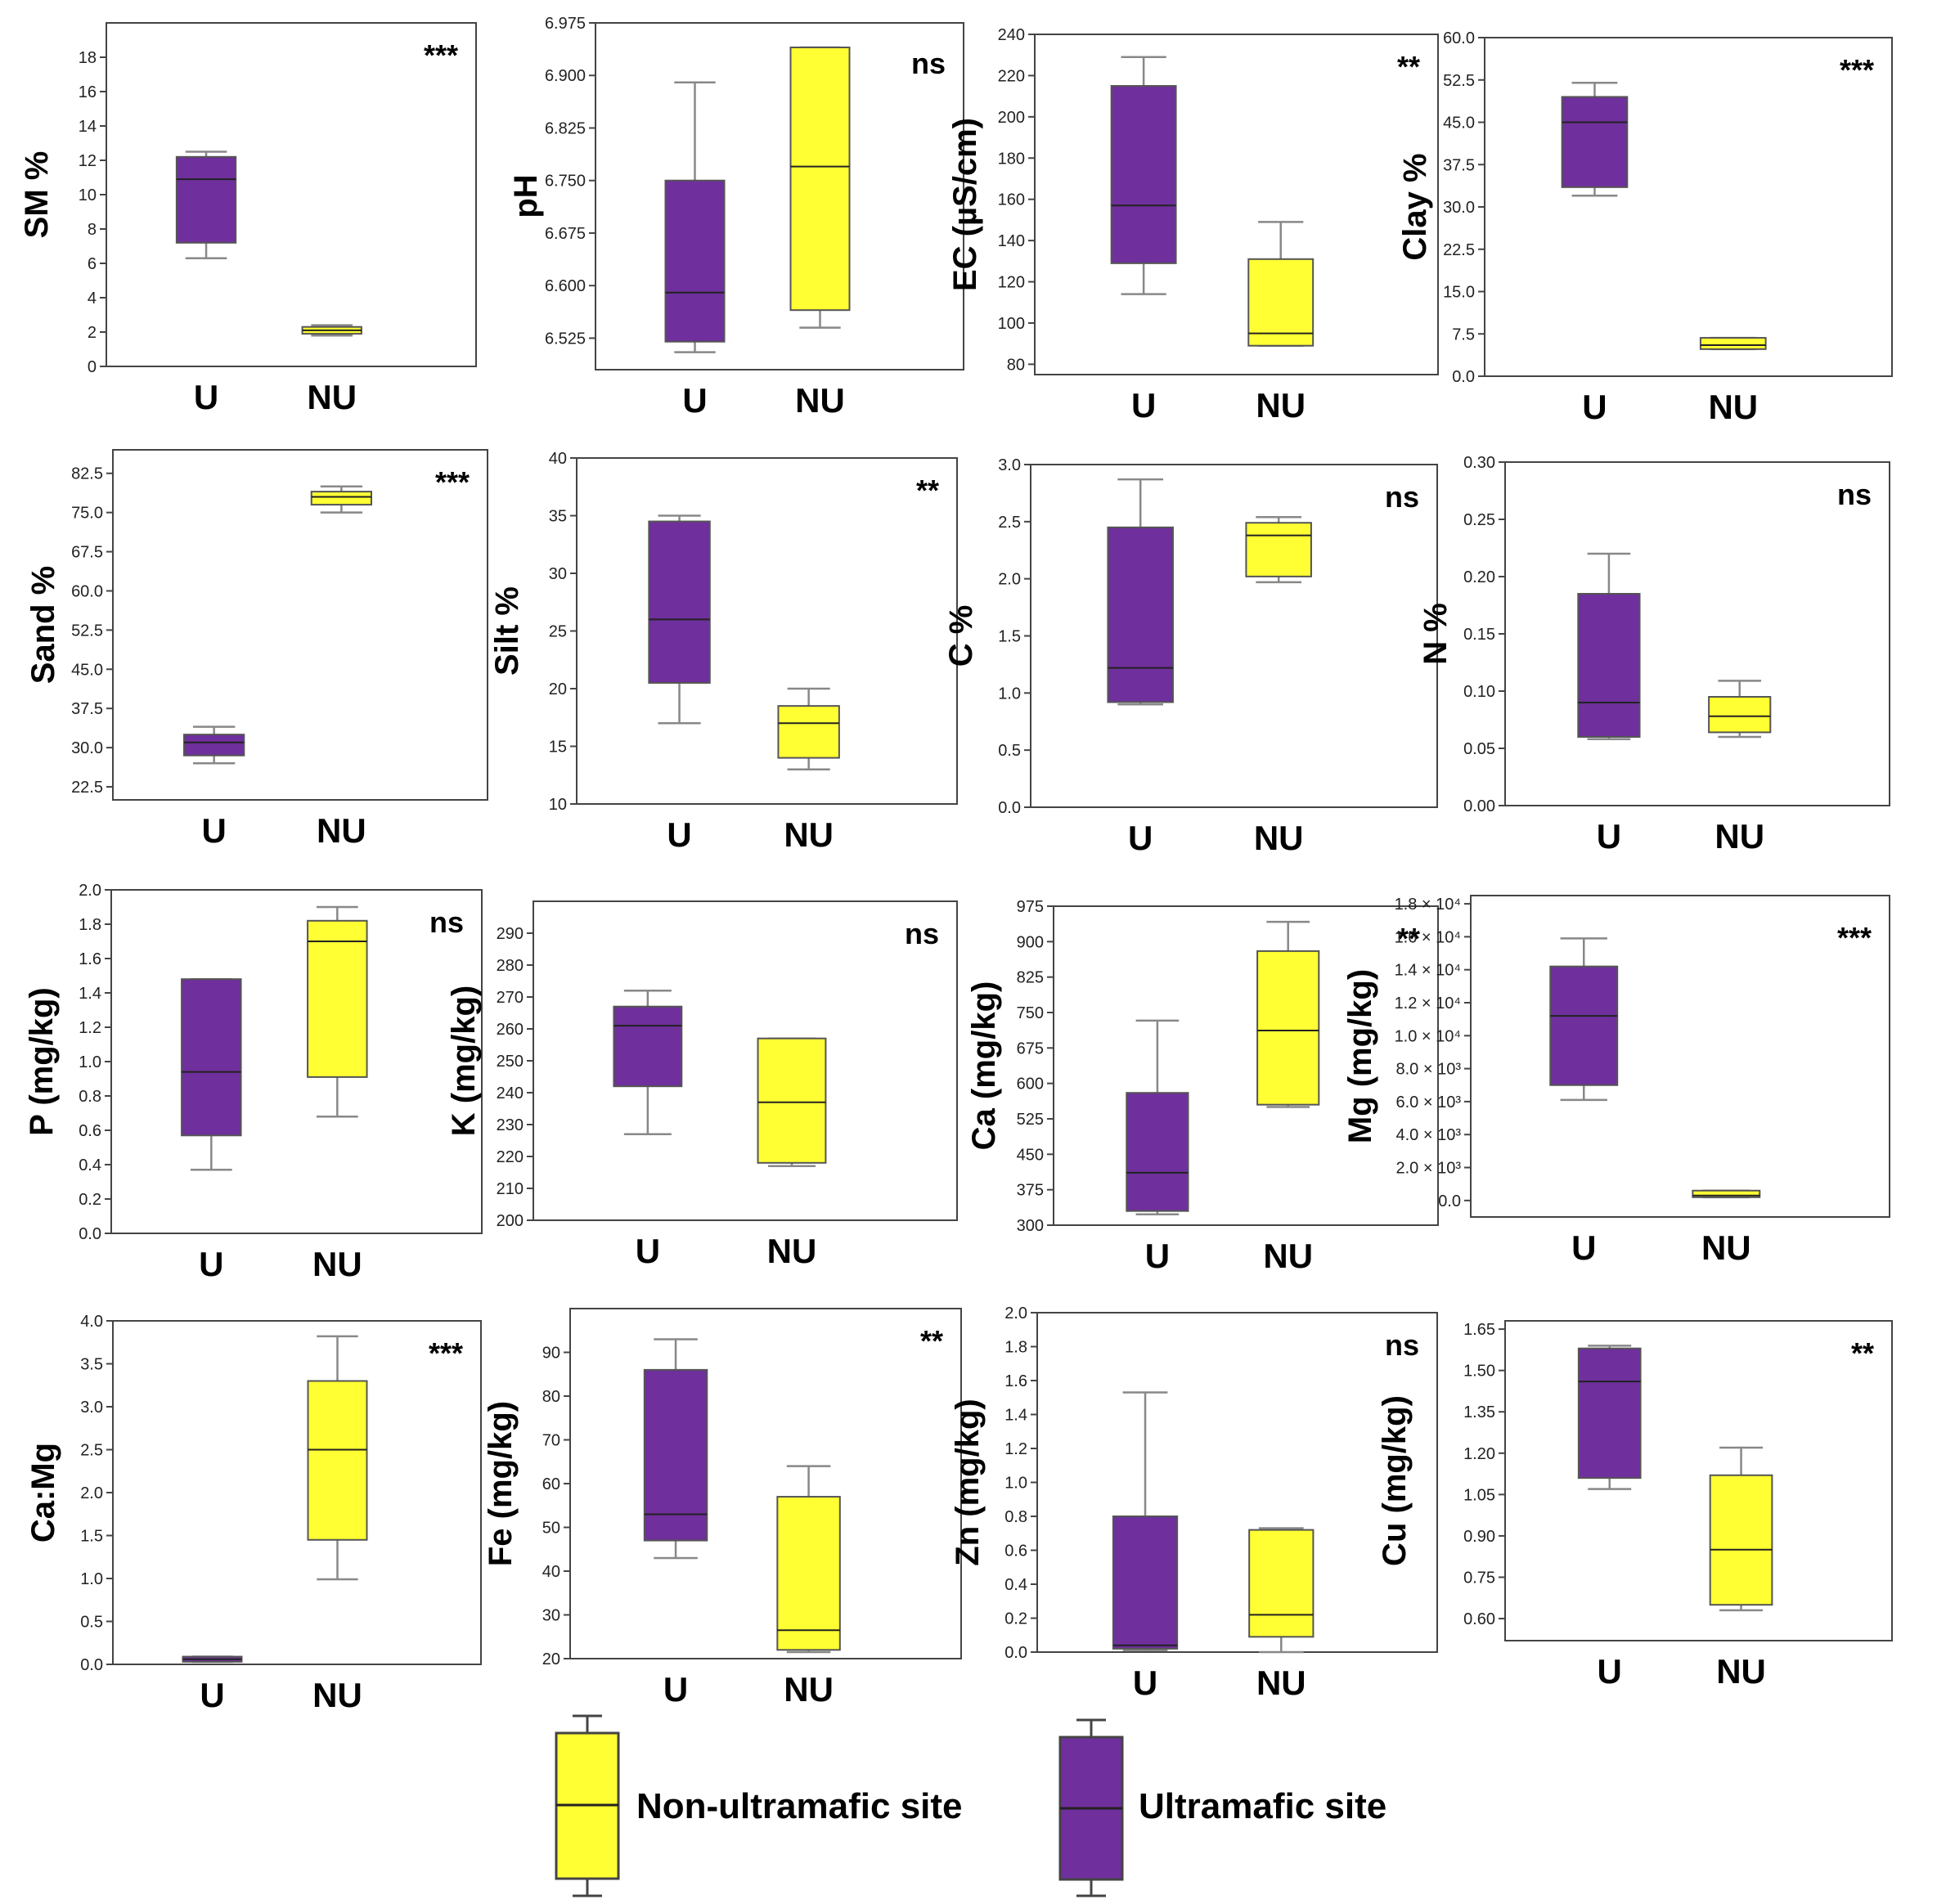 The image size is (1937, 1904). Describe the element at coordinates (1479, 577) in the screenshot. I see `y-tick-label: 0.20` at that location.